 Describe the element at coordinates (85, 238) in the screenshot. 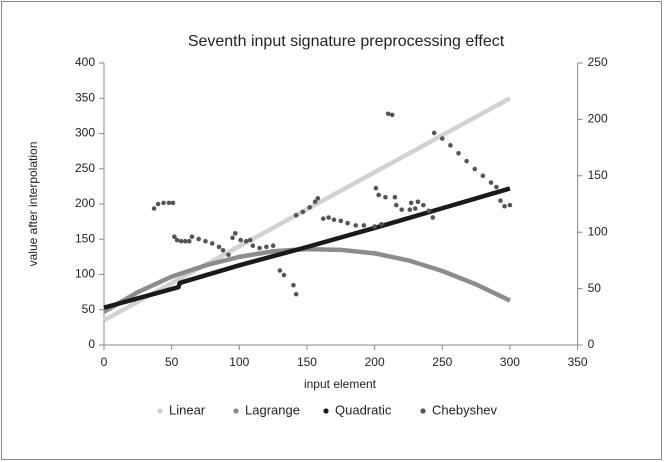

I see `y-tick-label: 150` at that location.